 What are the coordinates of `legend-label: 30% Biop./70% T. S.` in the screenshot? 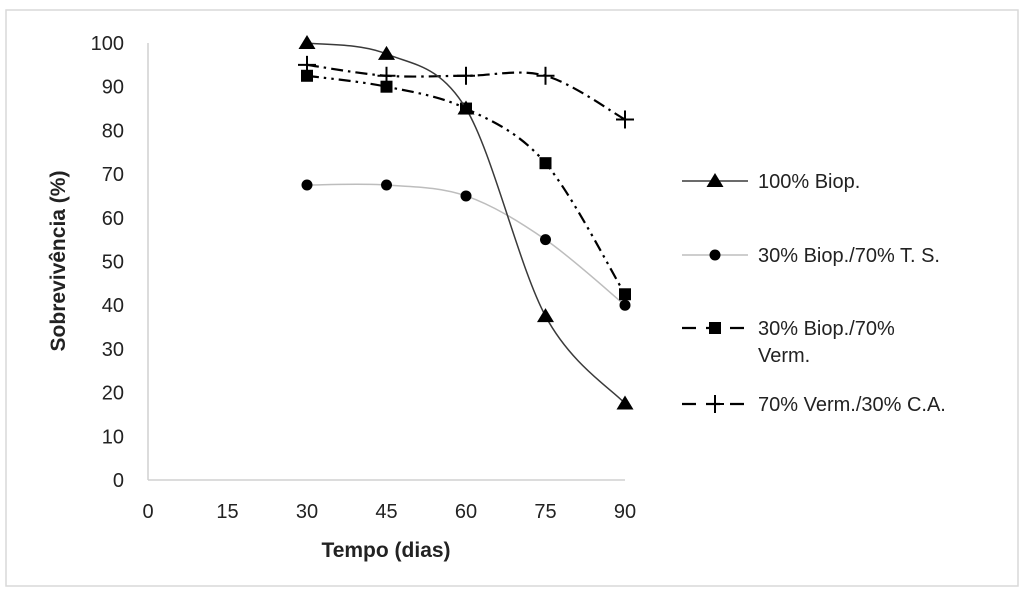 It's located at (849, 256).